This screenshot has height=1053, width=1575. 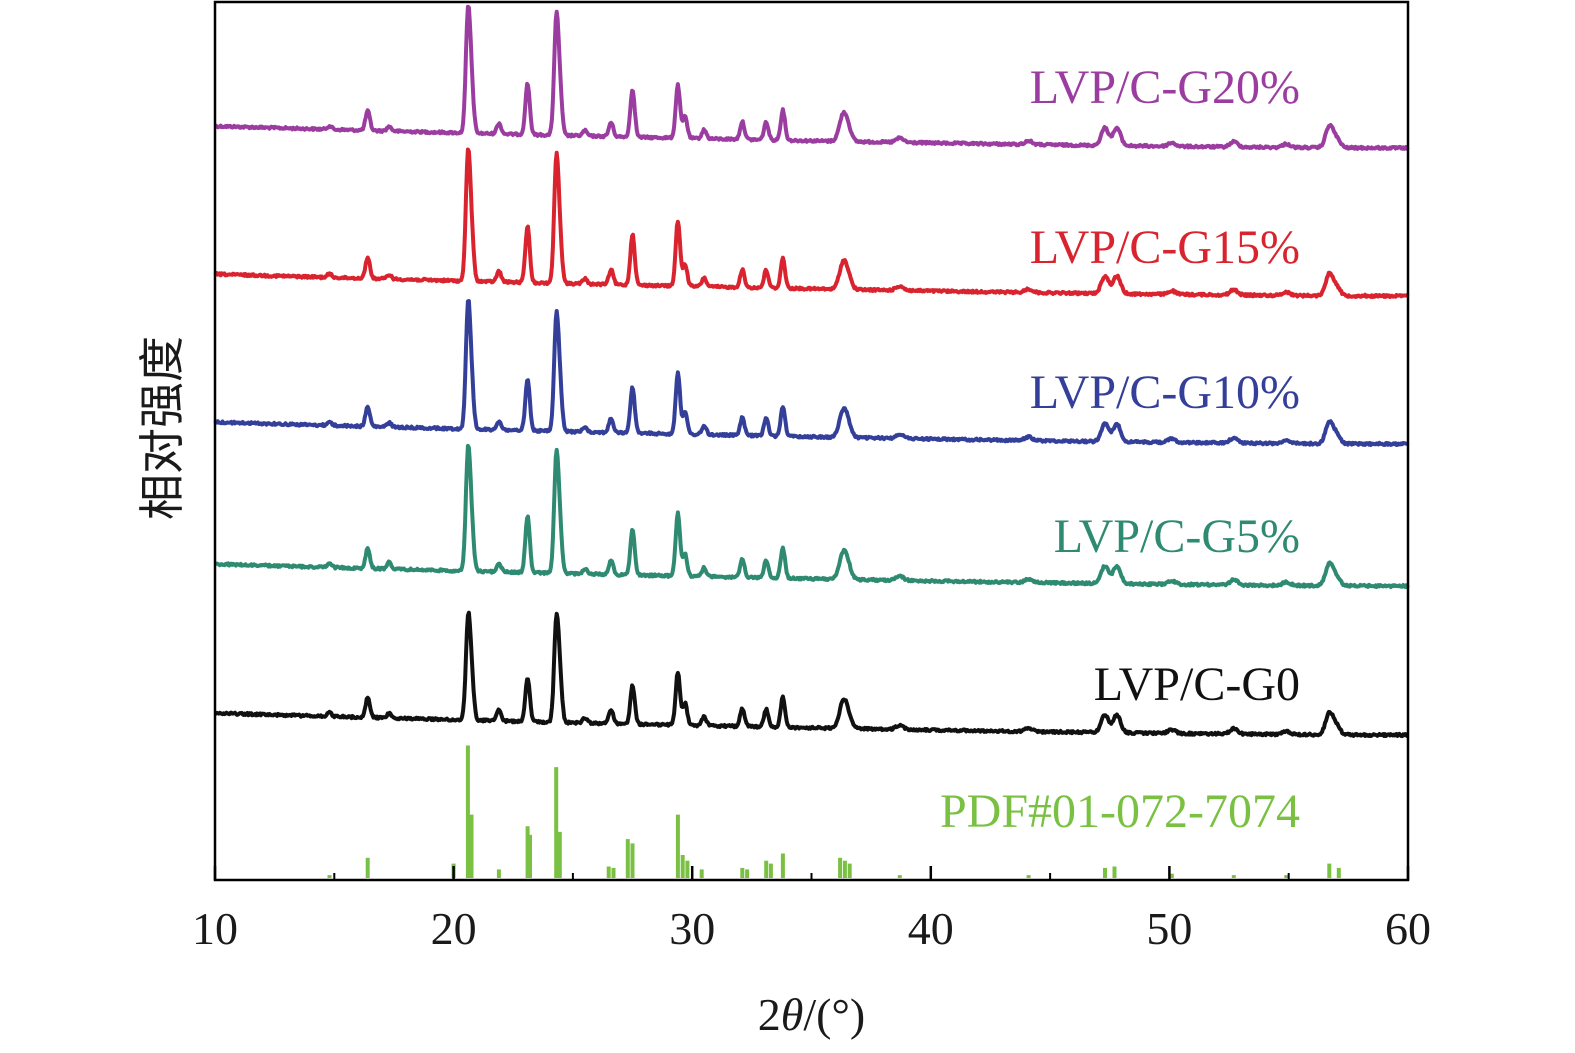 What do you see at coordinates (1165, 247) in the screenshot?
I see `series-label: LVP/C-G15%` at bounding box center [1165, 247].